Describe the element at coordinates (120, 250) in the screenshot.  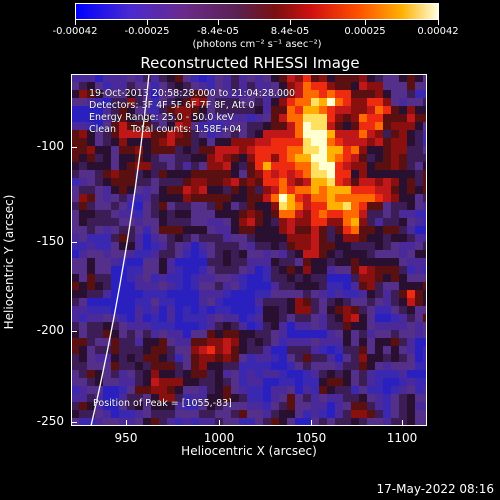
I see `solar-limb-line` at that location.